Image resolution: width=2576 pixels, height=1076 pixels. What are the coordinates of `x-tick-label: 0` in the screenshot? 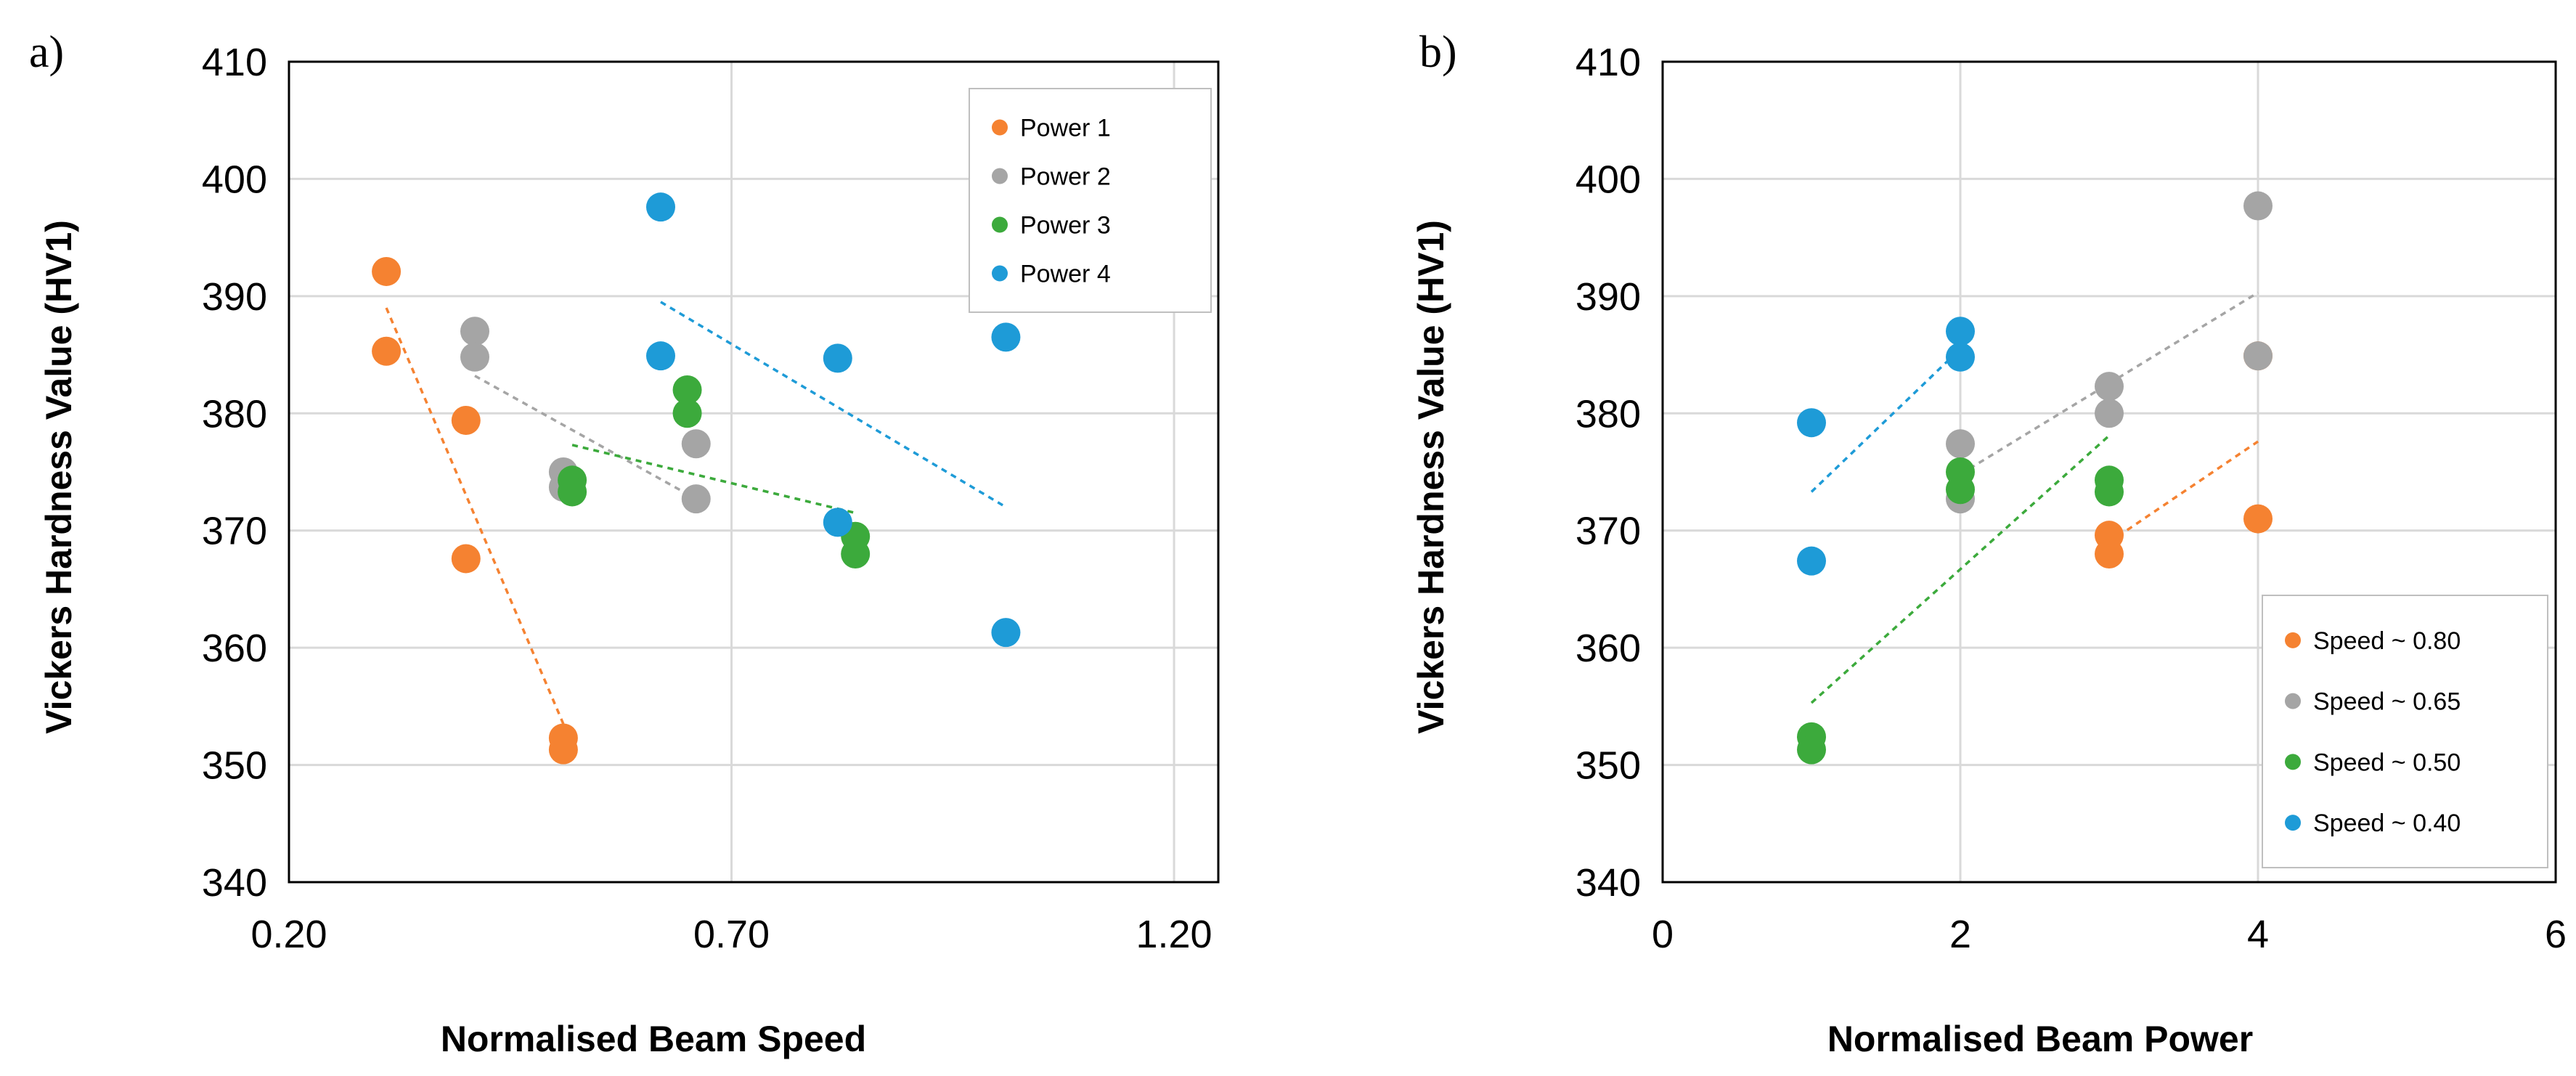 It's located at (1663, 934).